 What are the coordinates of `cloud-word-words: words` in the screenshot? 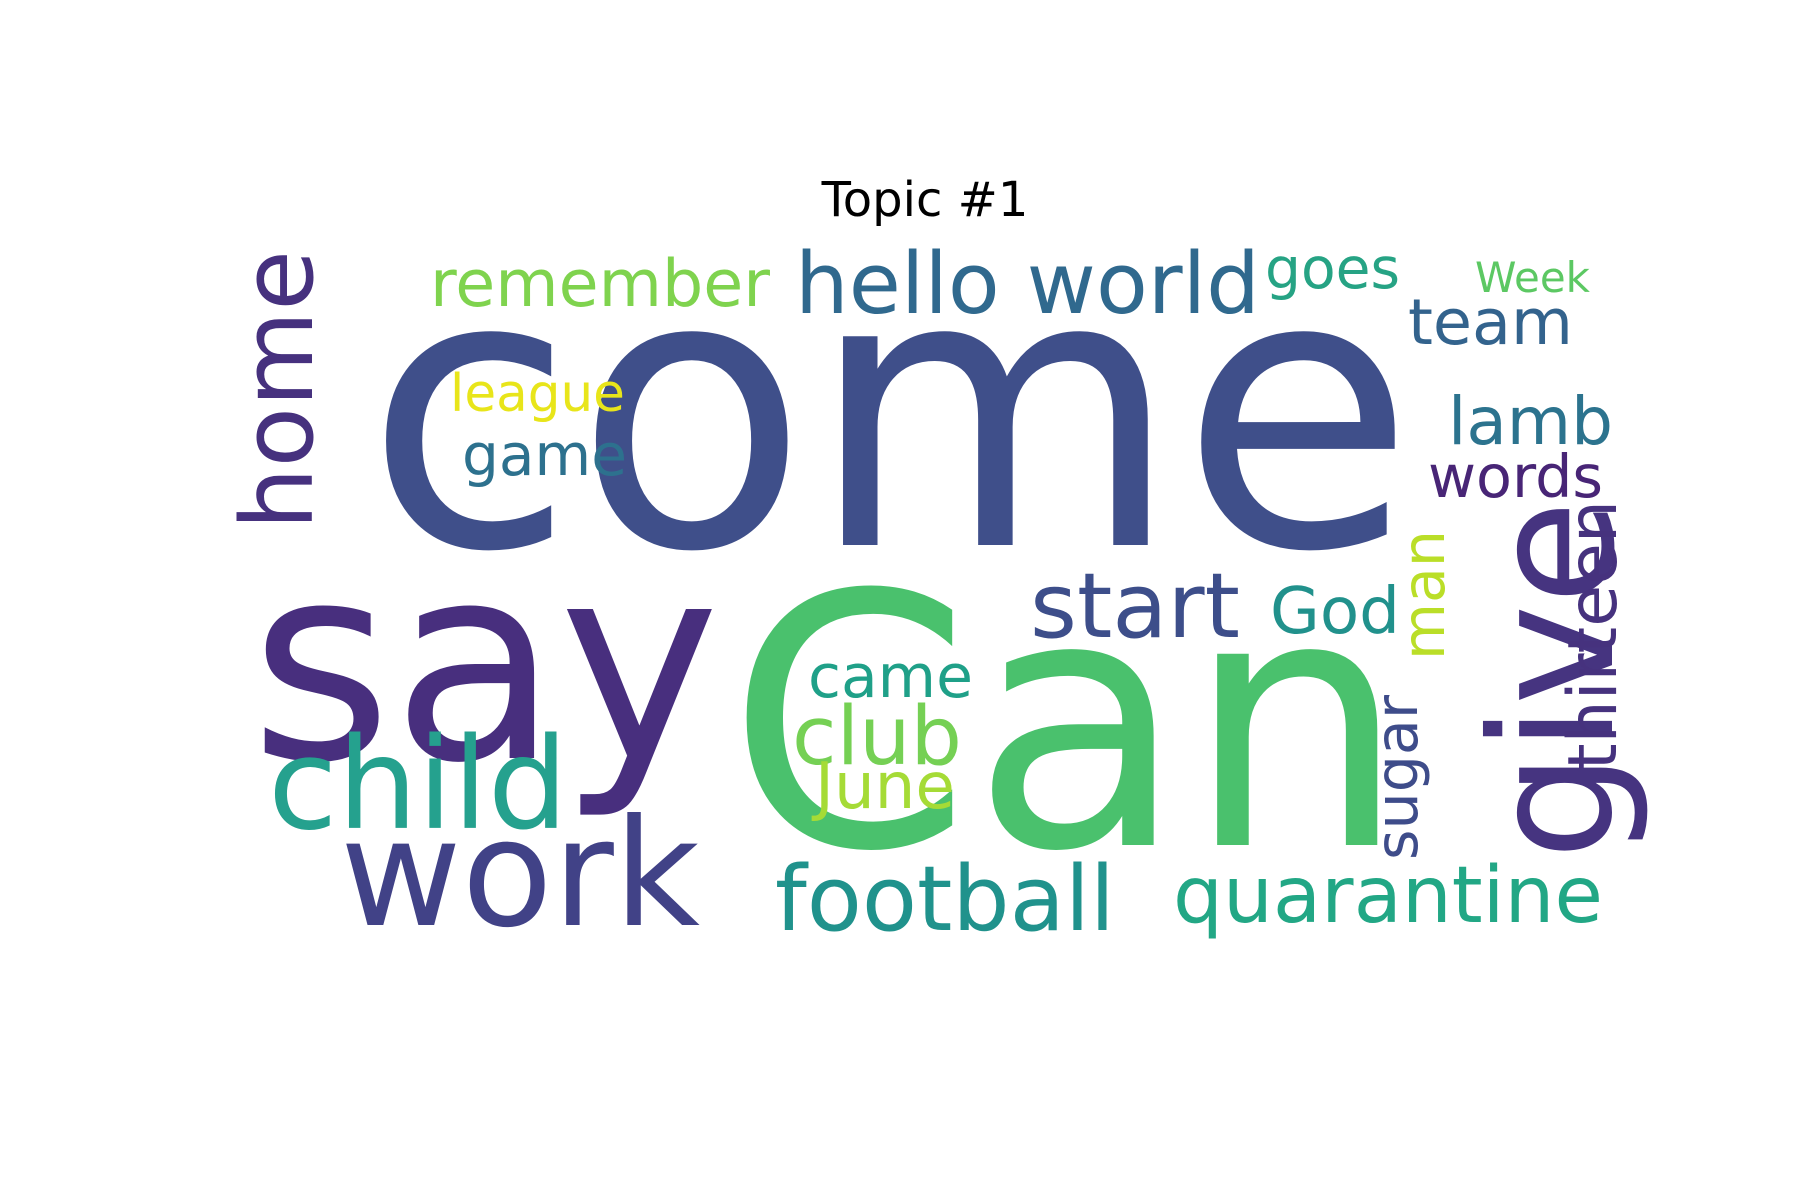 It's located at (1515, 477).